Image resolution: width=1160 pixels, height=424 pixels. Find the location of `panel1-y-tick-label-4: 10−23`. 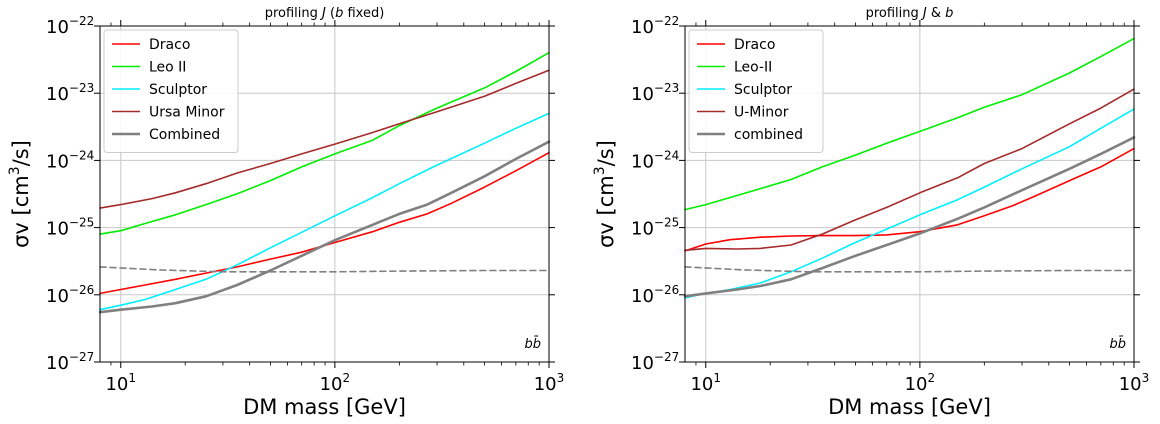

panel1-y-tick-label-4: 10−23 is located at coordinates (70, 93).